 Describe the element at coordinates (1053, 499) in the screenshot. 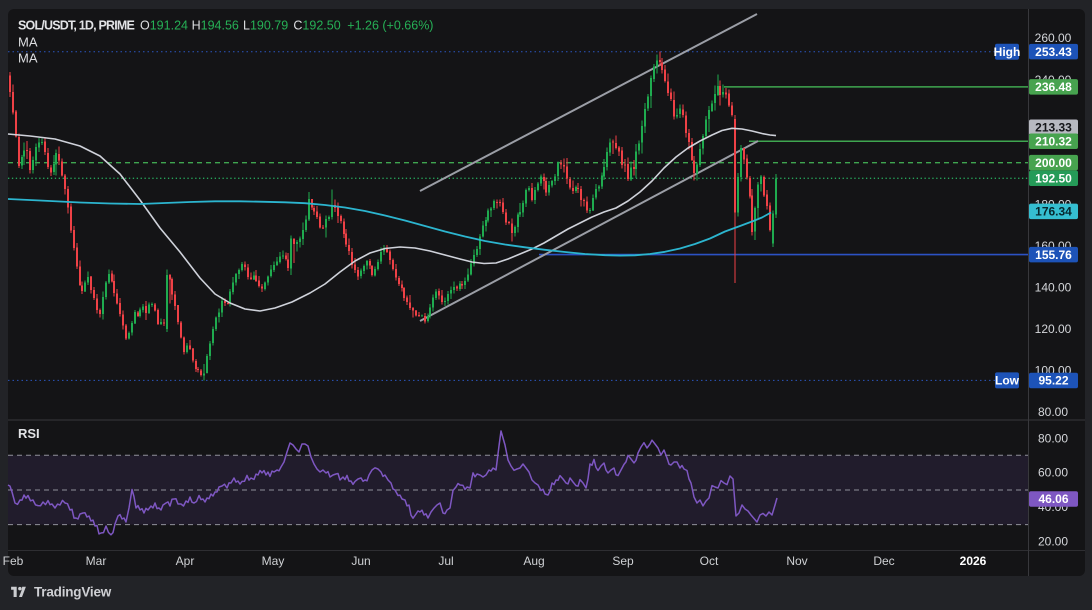

I see `svg-text: 46.06` at that location.